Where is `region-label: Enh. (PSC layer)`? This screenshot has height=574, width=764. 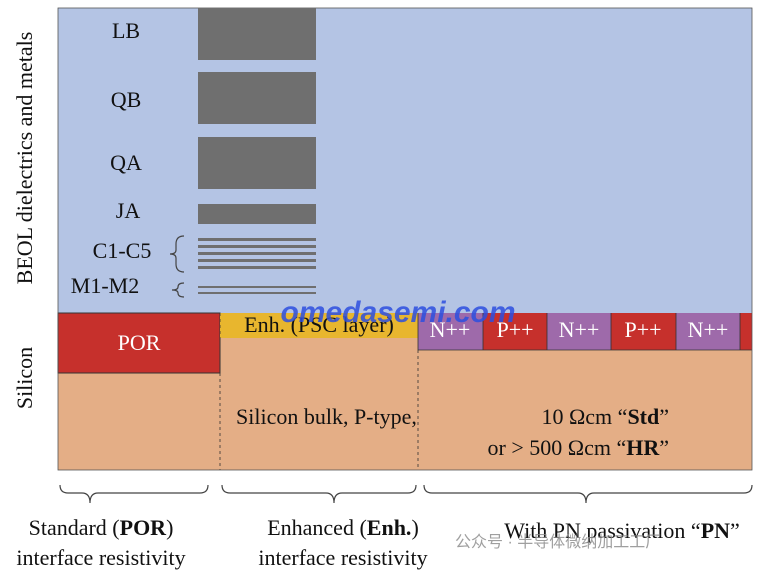 region-label: Enh. (PSC layer) is located at coordinates (319, 324).